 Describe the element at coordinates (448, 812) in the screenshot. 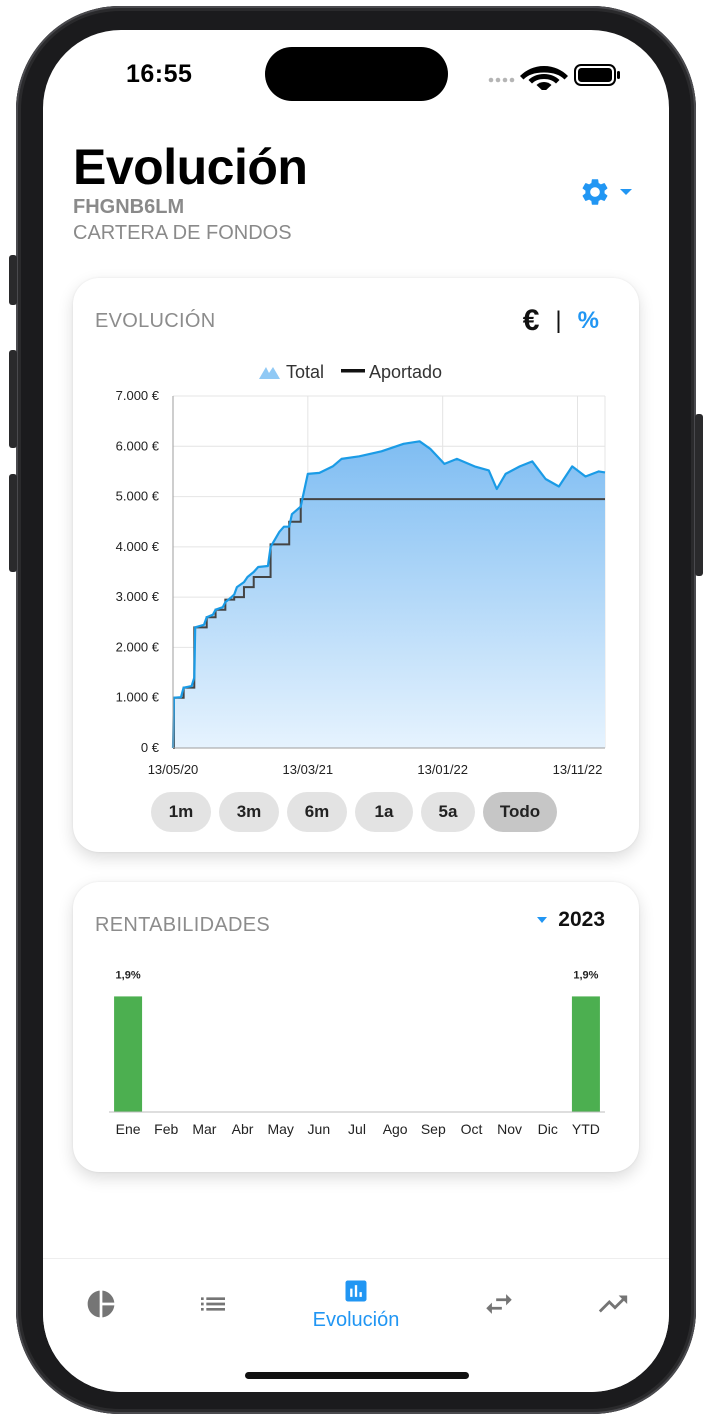

I see `range-button-5a: 5a` at that location.